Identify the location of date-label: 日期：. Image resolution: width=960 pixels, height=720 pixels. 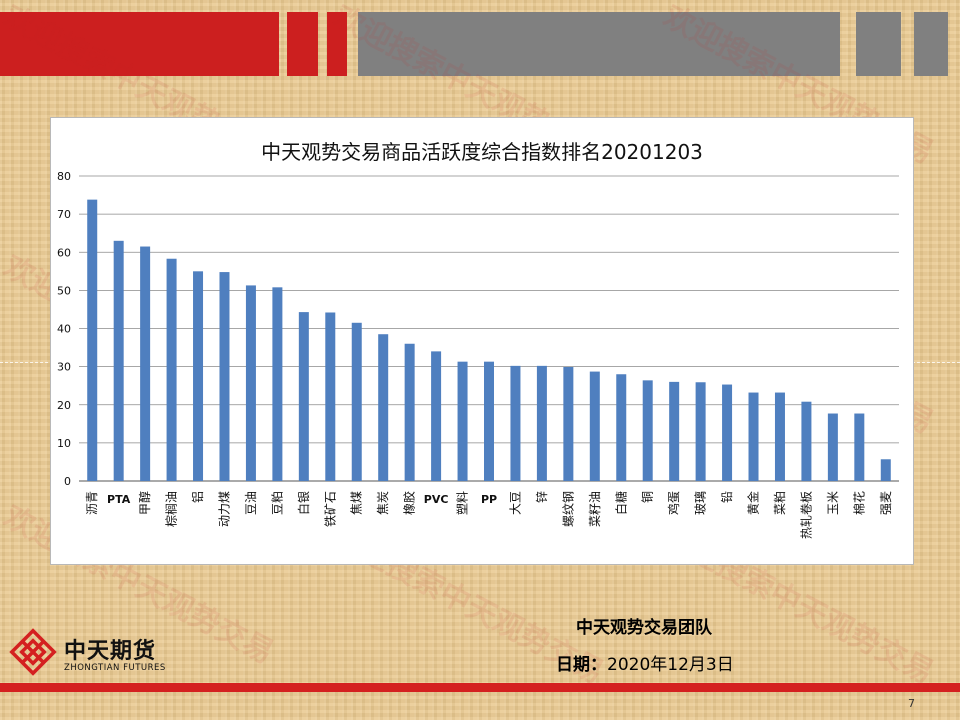
(581, 665).